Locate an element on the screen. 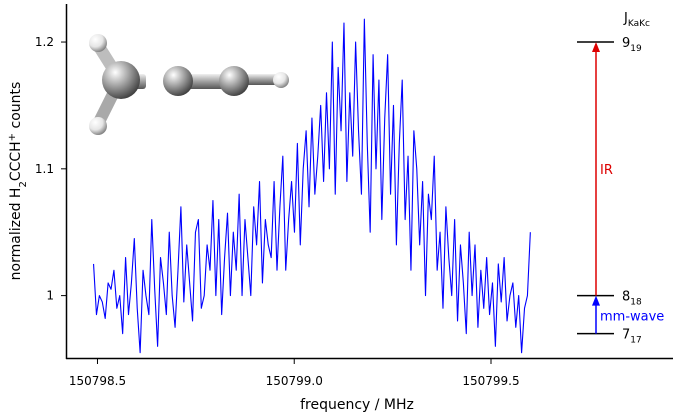  x-tick-label: 150798.5 is located at coordinates (97, 381).